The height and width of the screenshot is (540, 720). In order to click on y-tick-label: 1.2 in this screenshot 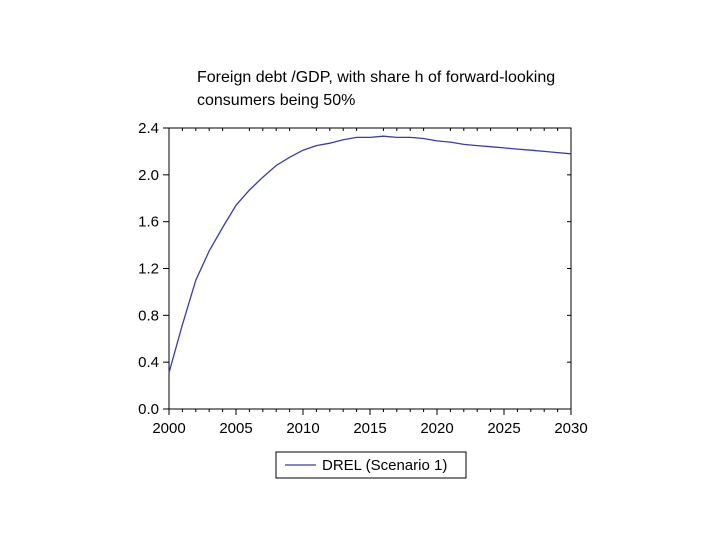, I will do `click(148, 269)`.